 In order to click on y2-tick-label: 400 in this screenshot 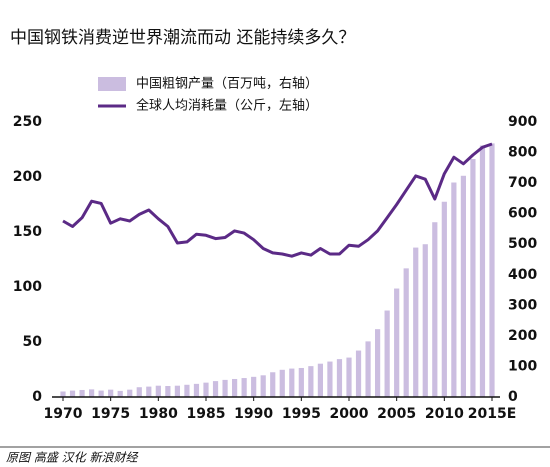, I will do `click(522, 275)`.